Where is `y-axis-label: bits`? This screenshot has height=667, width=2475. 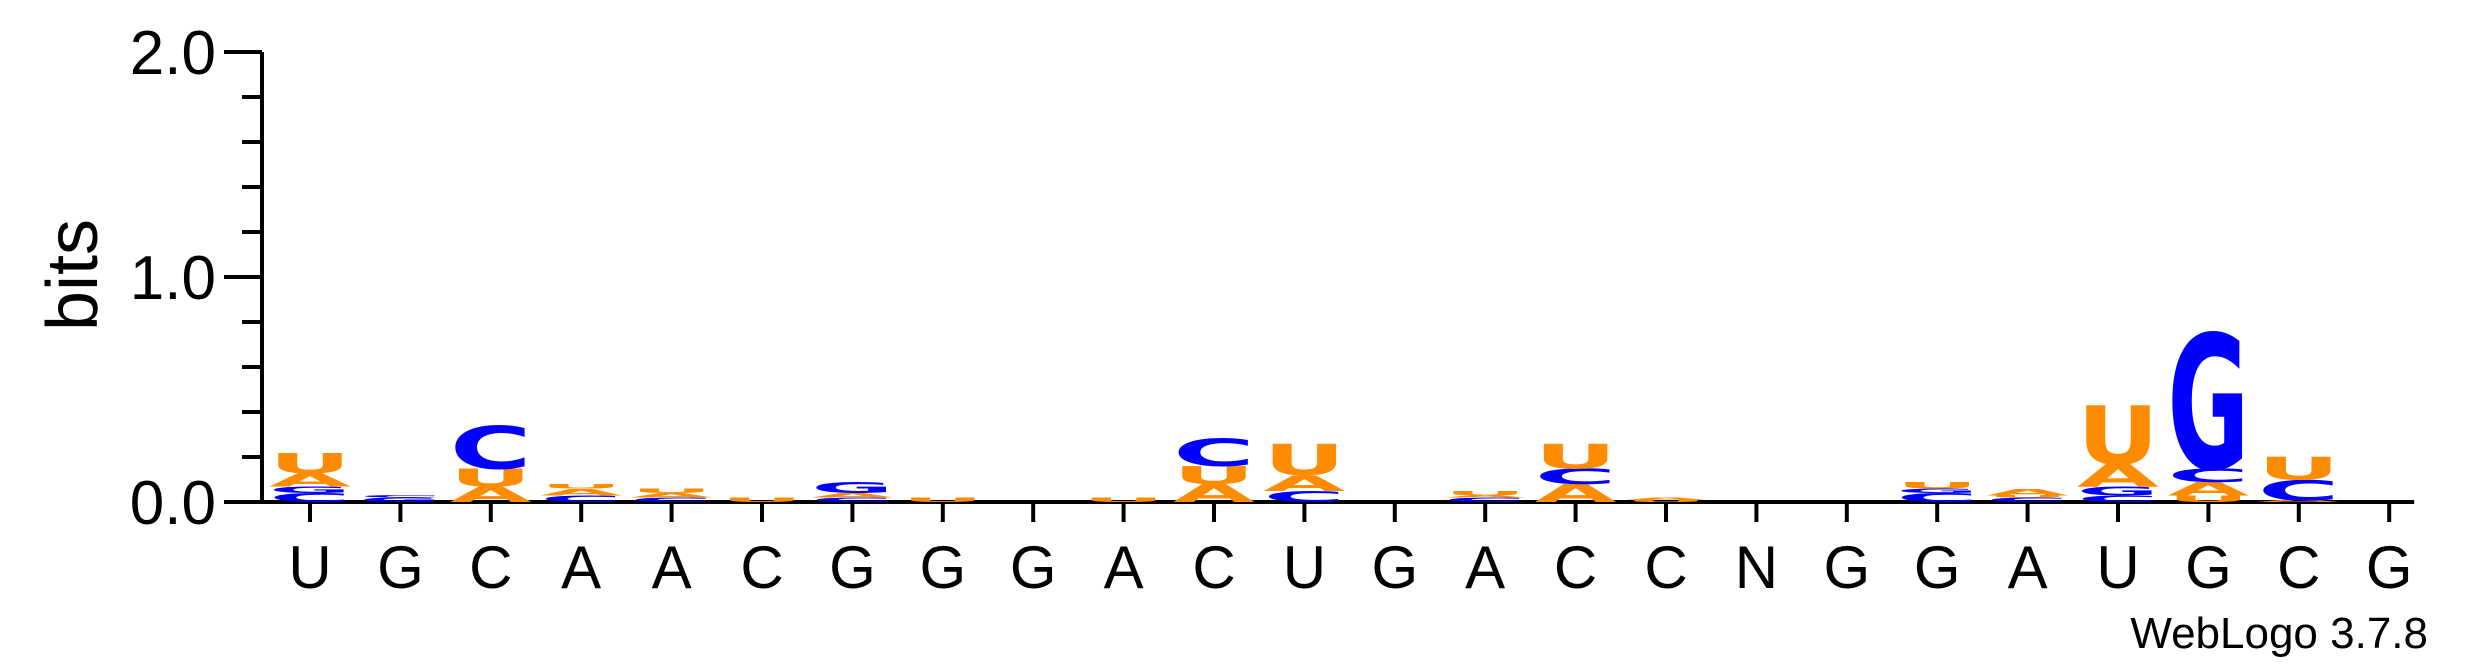
y-axis-label: bits is located at coordinates (73, 275).